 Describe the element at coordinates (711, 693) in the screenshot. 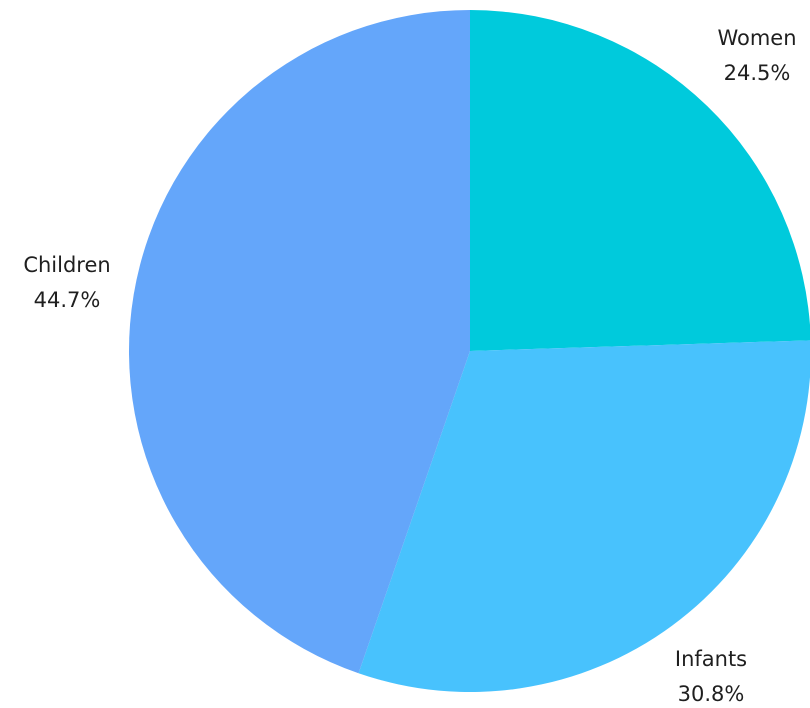

I see `slice-value-infants: 30.8%` at that location.